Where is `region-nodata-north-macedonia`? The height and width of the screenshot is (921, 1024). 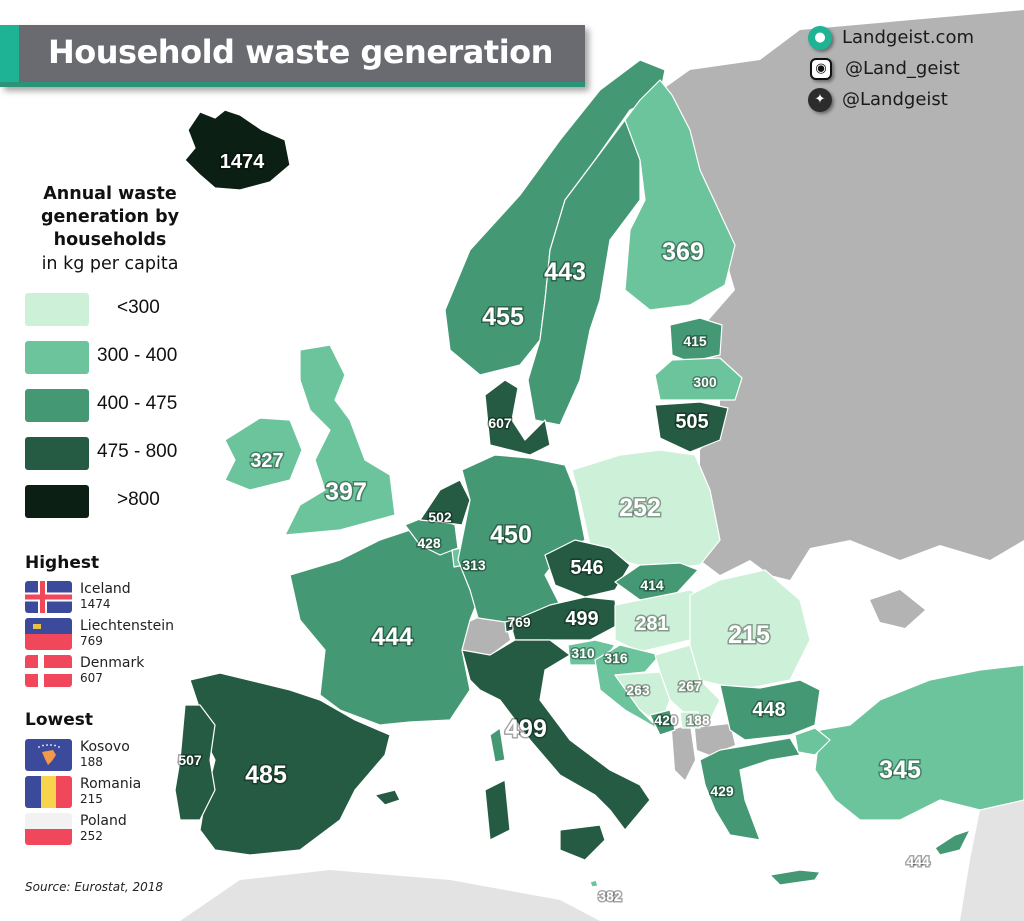 region-nodata-north-macedonia is located at coordinates (715, 739).